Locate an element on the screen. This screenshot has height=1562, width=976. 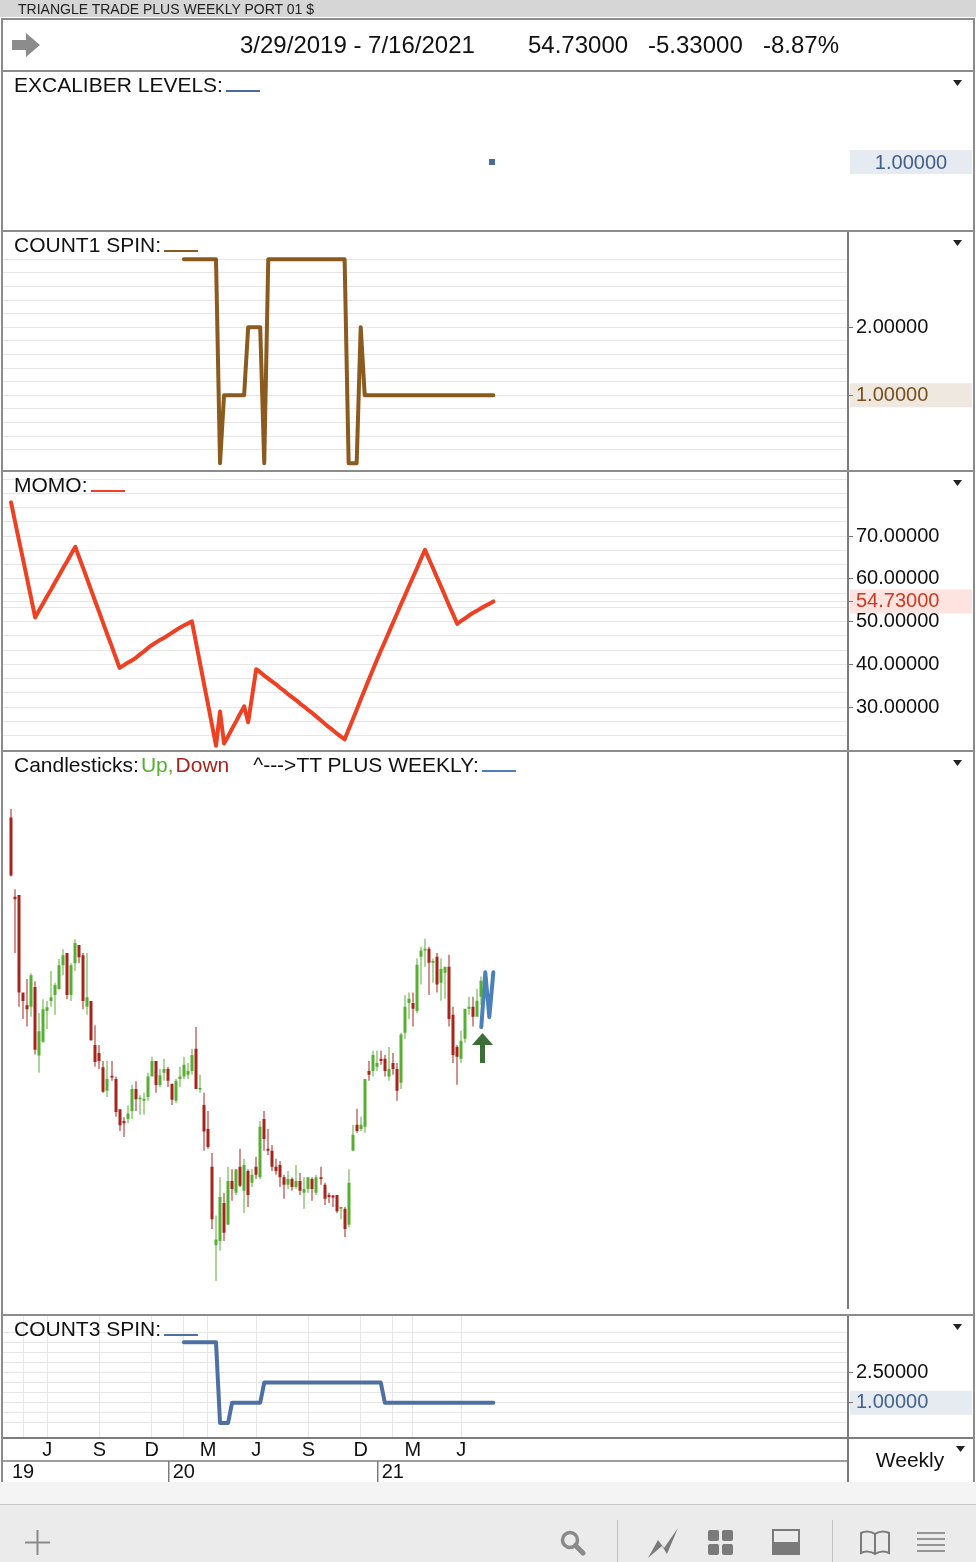
legend-label: COUNT3 SPIN: is located at coordinates (88, 1328).